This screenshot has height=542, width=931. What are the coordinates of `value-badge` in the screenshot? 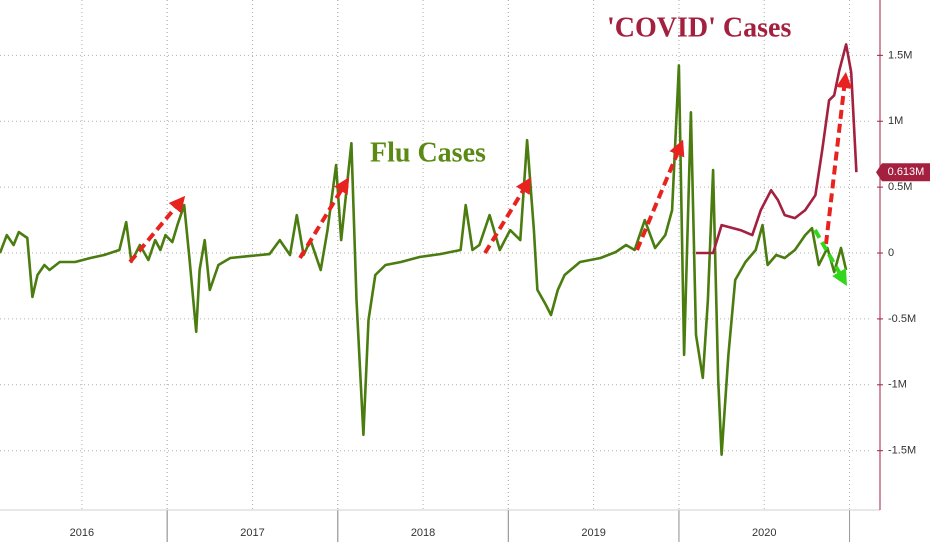 It's located at (903, 172).